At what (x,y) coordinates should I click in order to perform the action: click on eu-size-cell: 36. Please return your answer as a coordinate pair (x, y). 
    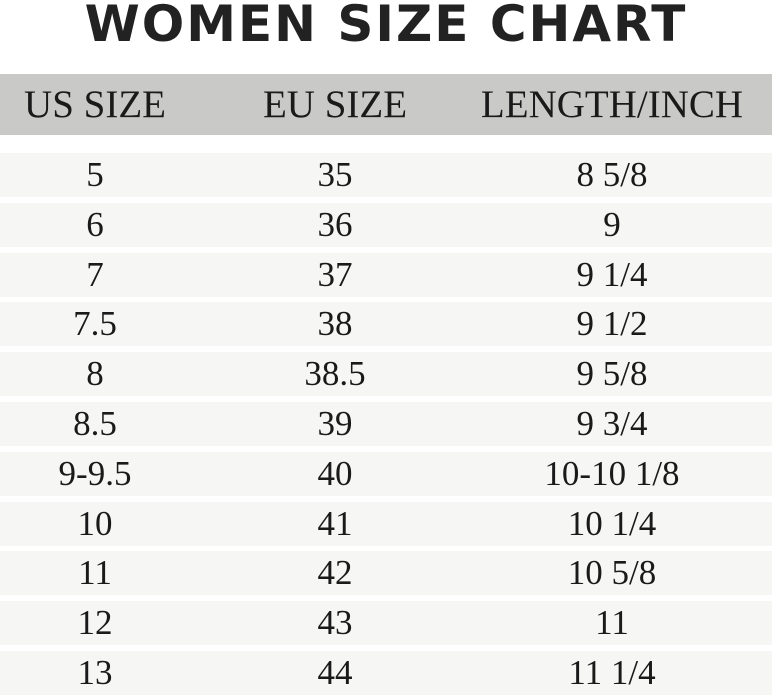
    Looking at the image, I should click on (335, 224).